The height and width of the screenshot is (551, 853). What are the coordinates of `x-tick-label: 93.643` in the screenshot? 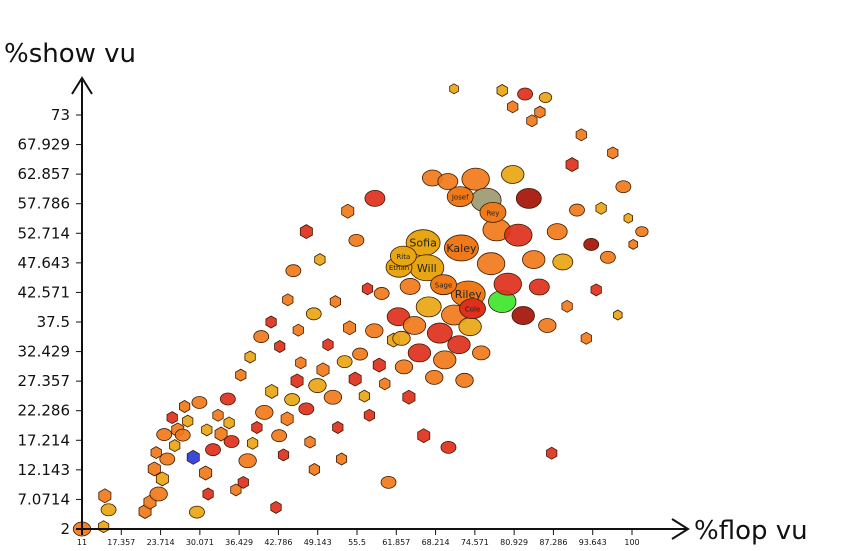 It's located at (593, 542).